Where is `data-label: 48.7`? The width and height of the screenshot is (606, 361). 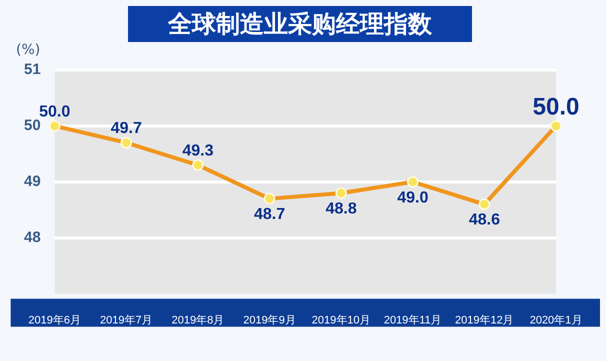
data-label: 48.7 is located at coordinates (270, 215).